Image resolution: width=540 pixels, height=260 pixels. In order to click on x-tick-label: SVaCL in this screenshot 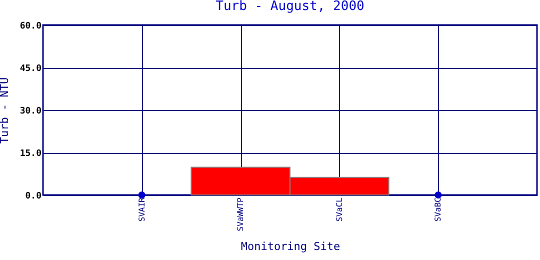, I will do `click(339, 209)`.